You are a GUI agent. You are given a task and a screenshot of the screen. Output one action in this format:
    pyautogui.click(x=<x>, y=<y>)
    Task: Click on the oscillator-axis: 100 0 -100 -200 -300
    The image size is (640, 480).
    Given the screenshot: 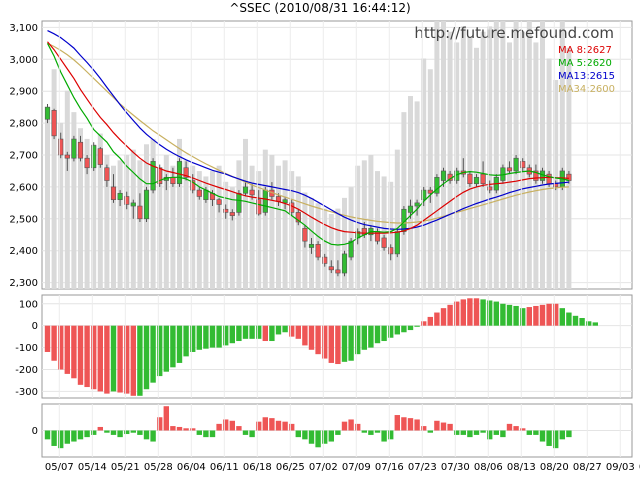 What is the action you would take?
    pyautogui.click(x=26, y=348)
    